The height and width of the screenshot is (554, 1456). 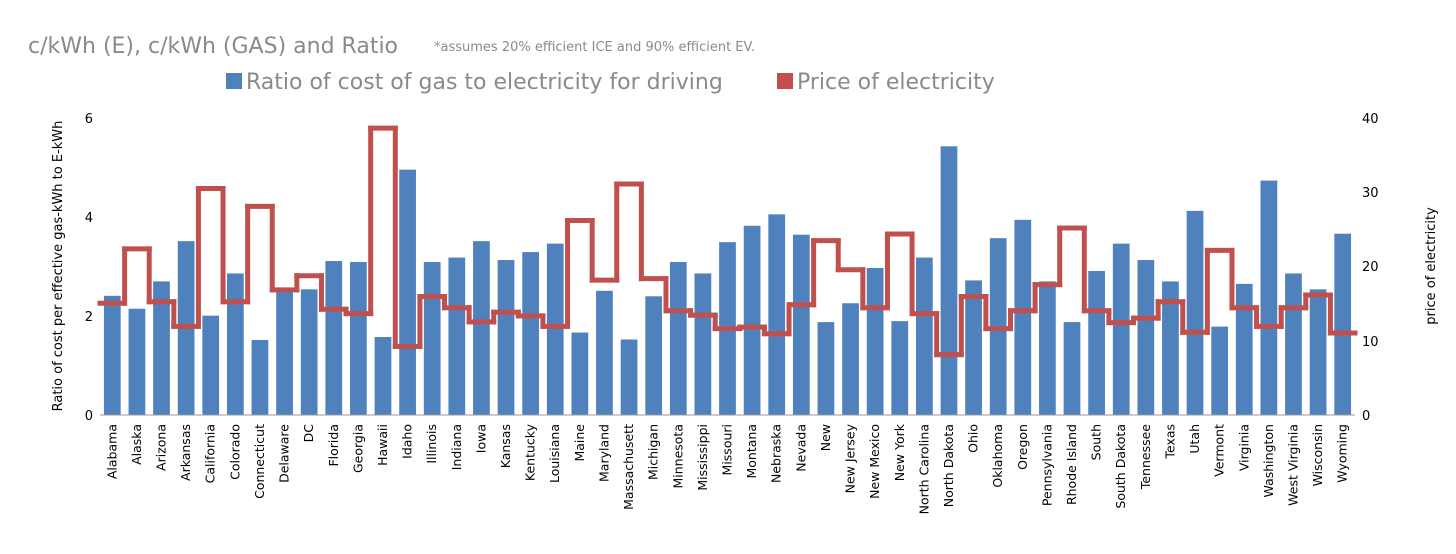 What do you see at coordinates (260, 377) in the screenshot?
I see `bar-connecticut` at bounding box center [260, 377].